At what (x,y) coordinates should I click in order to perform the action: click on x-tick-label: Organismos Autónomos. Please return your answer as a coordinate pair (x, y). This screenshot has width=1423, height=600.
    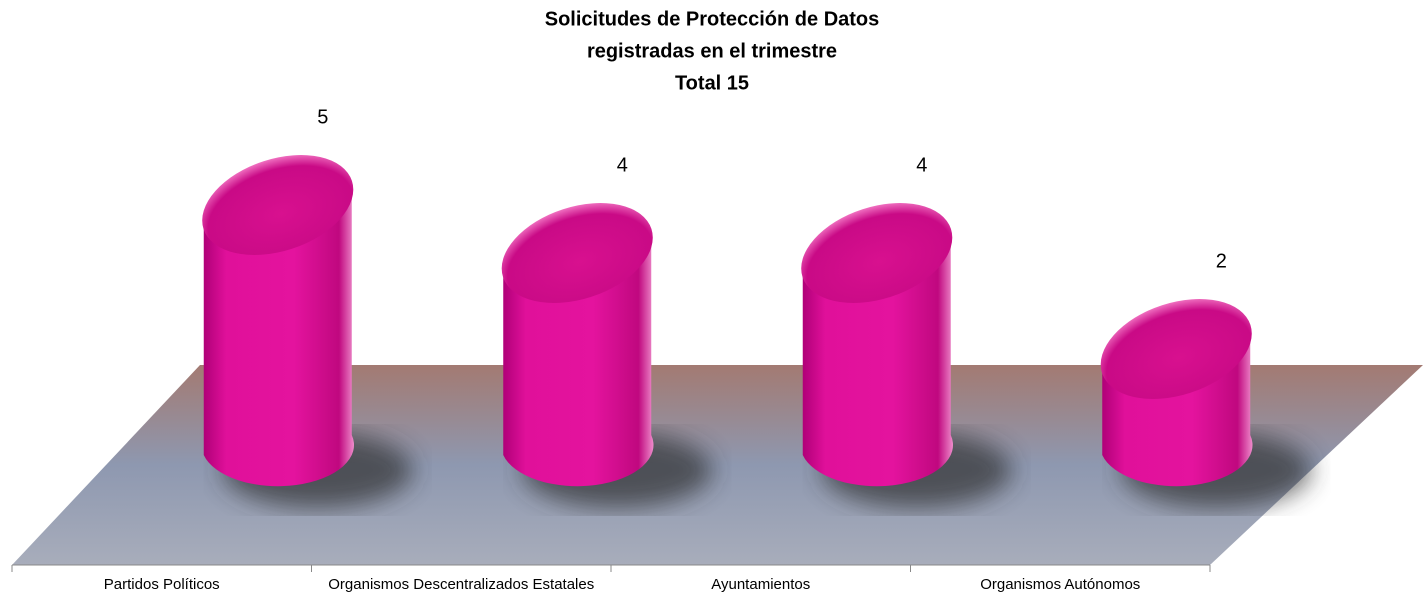
    Looking at the image, I should click on (1060, 584).